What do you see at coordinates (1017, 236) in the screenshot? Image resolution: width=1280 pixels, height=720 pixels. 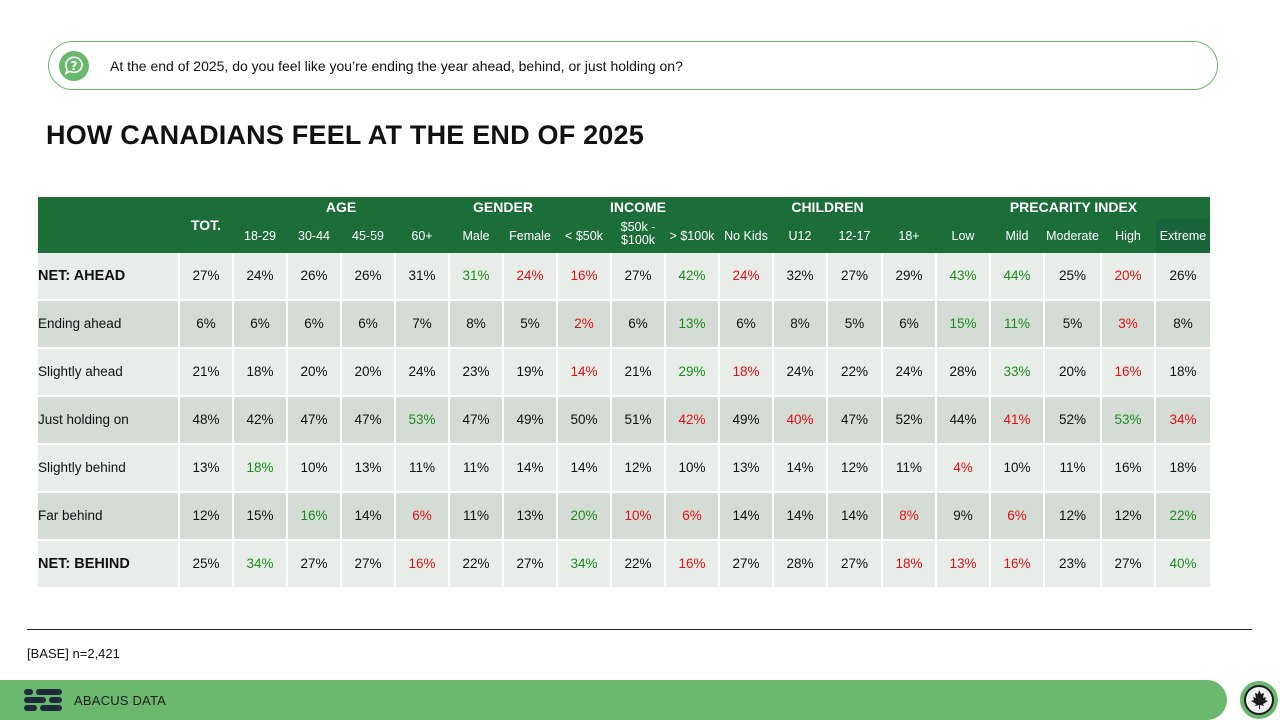 I see `column-header: Mild` at bounding box center [1017, 236].